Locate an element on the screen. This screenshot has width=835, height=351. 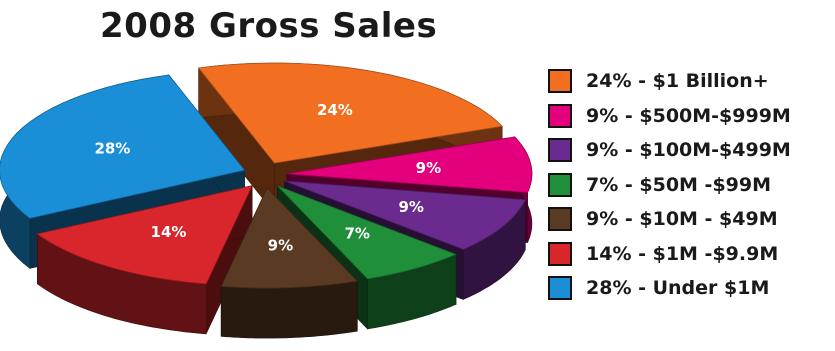
pie-slice-6-value-label: 14% is located at coordinates (169, 232).